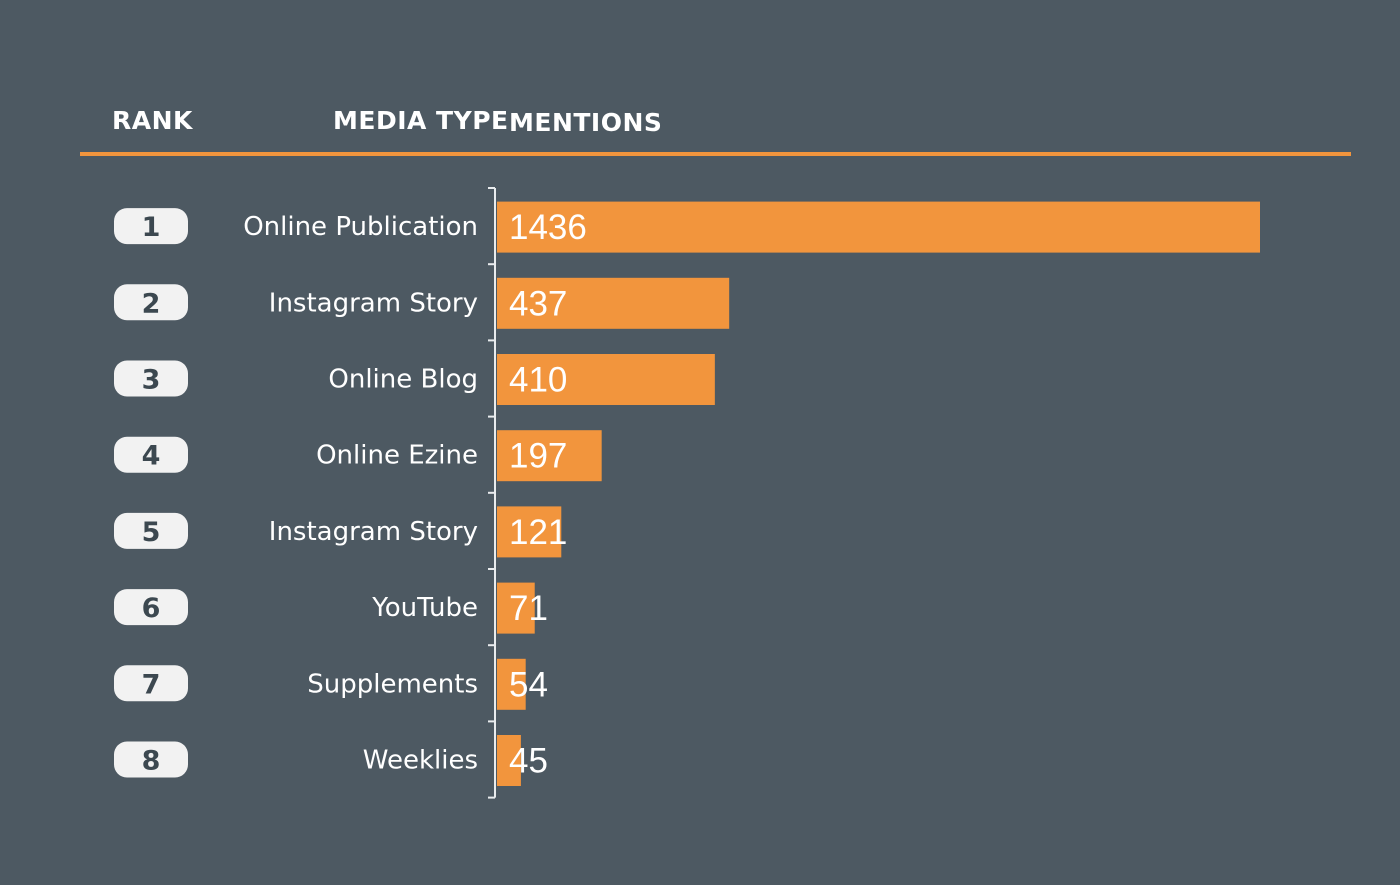  I want to click on rank-number: 4, so click(151, 456).